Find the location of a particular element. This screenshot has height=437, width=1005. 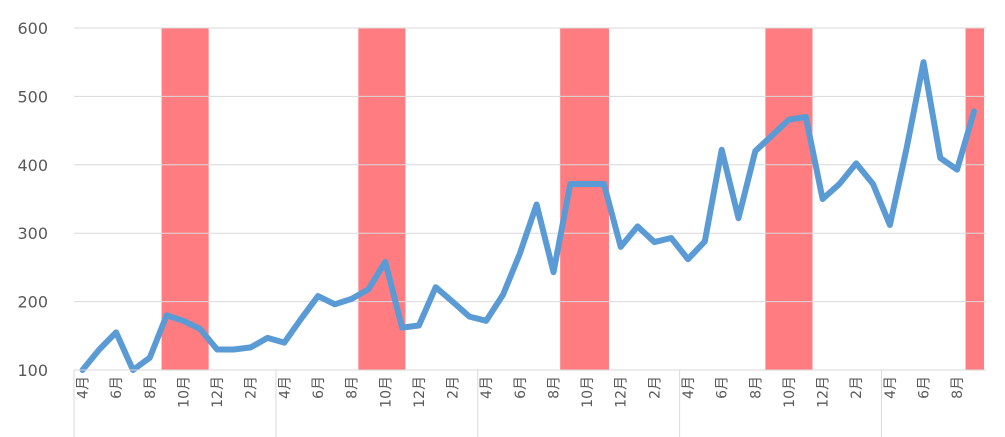

y-tick-label: 200 is located at coordinates (32, 302).